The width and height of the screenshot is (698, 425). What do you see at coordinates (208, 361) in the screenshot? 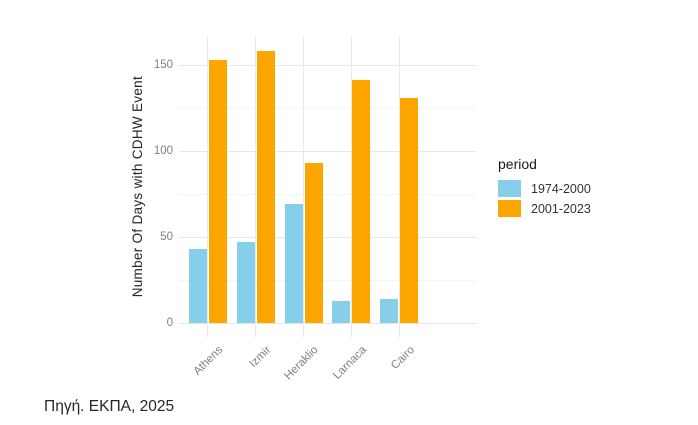
I see `x-tick-label-athens: Athens` at bounding box center [208, 361].